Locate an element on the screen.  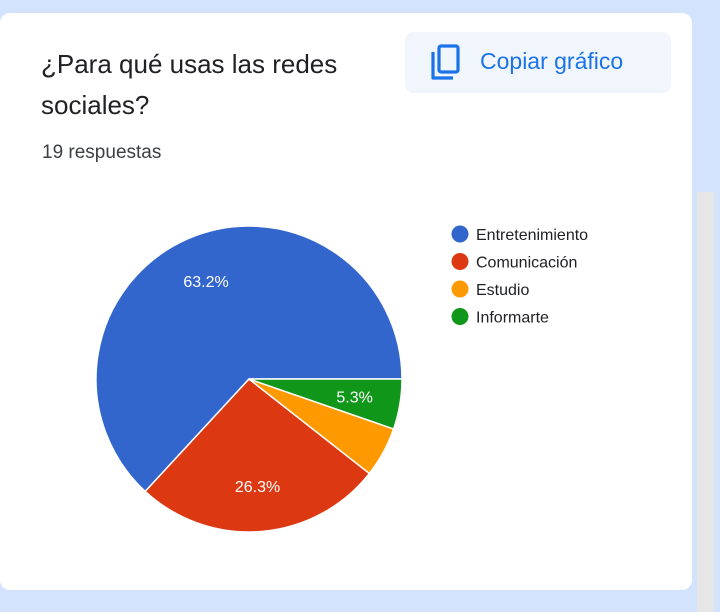
copy-chart-label: Copiar gráfico is located at coordinates (552, 61).